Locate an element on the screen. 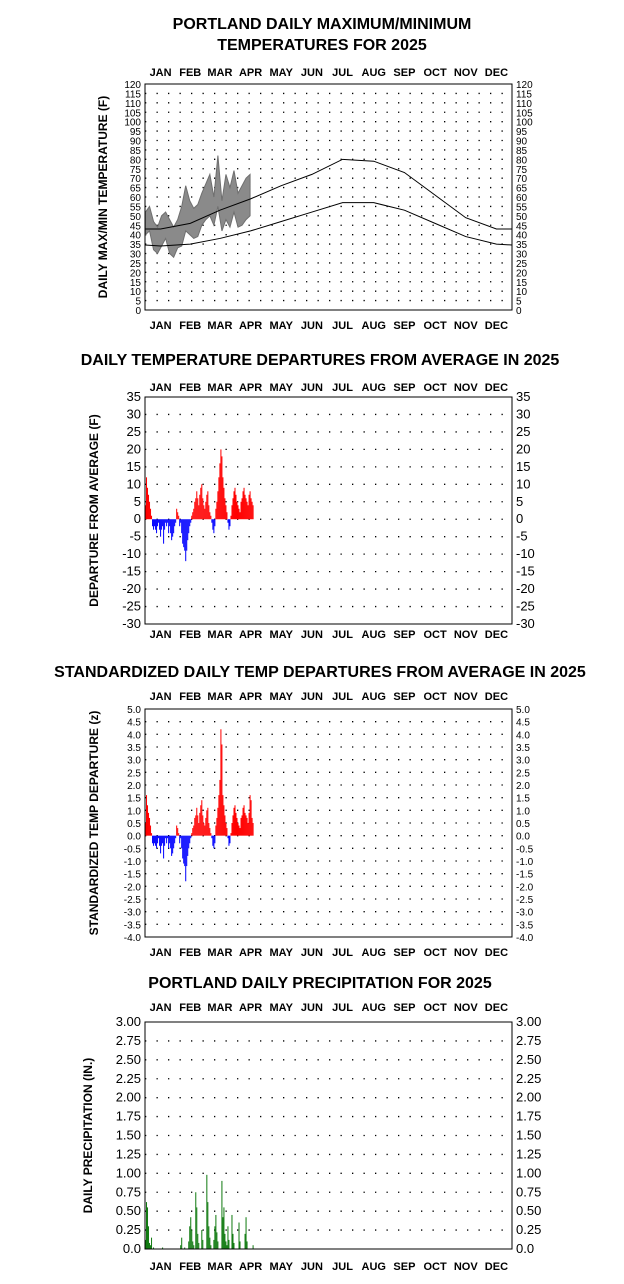  y-tick-right: 85 is located at coordinates (522, 151).